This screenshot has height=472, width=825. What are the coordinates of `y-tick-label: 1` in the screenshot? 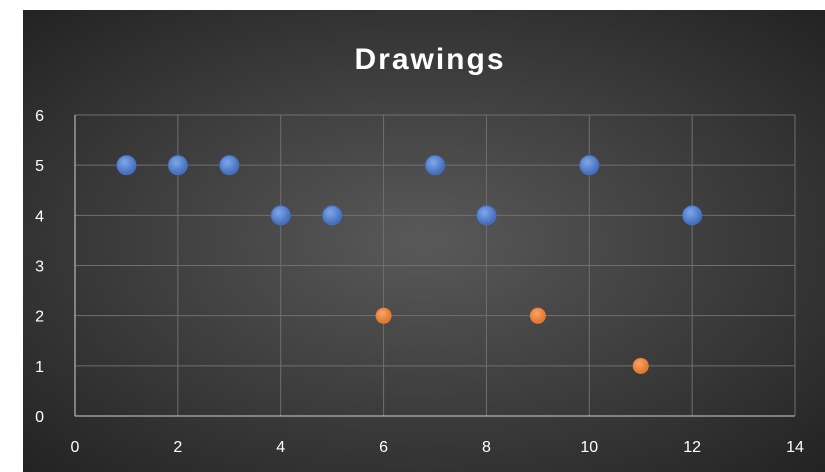 It's located at (39, 367).